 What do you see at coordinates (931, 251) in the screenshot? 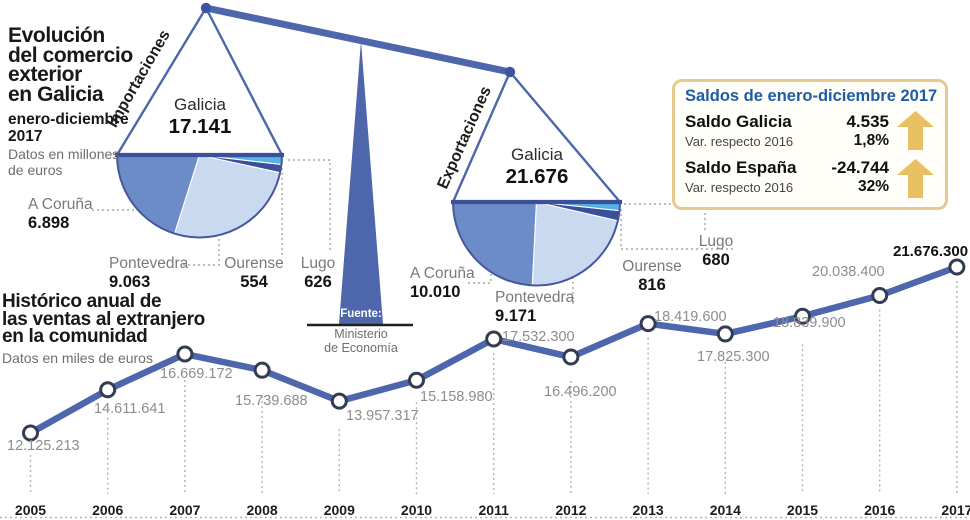
I see `point-value-label-2017: 21.676.300` at bounding box center [931, 251].